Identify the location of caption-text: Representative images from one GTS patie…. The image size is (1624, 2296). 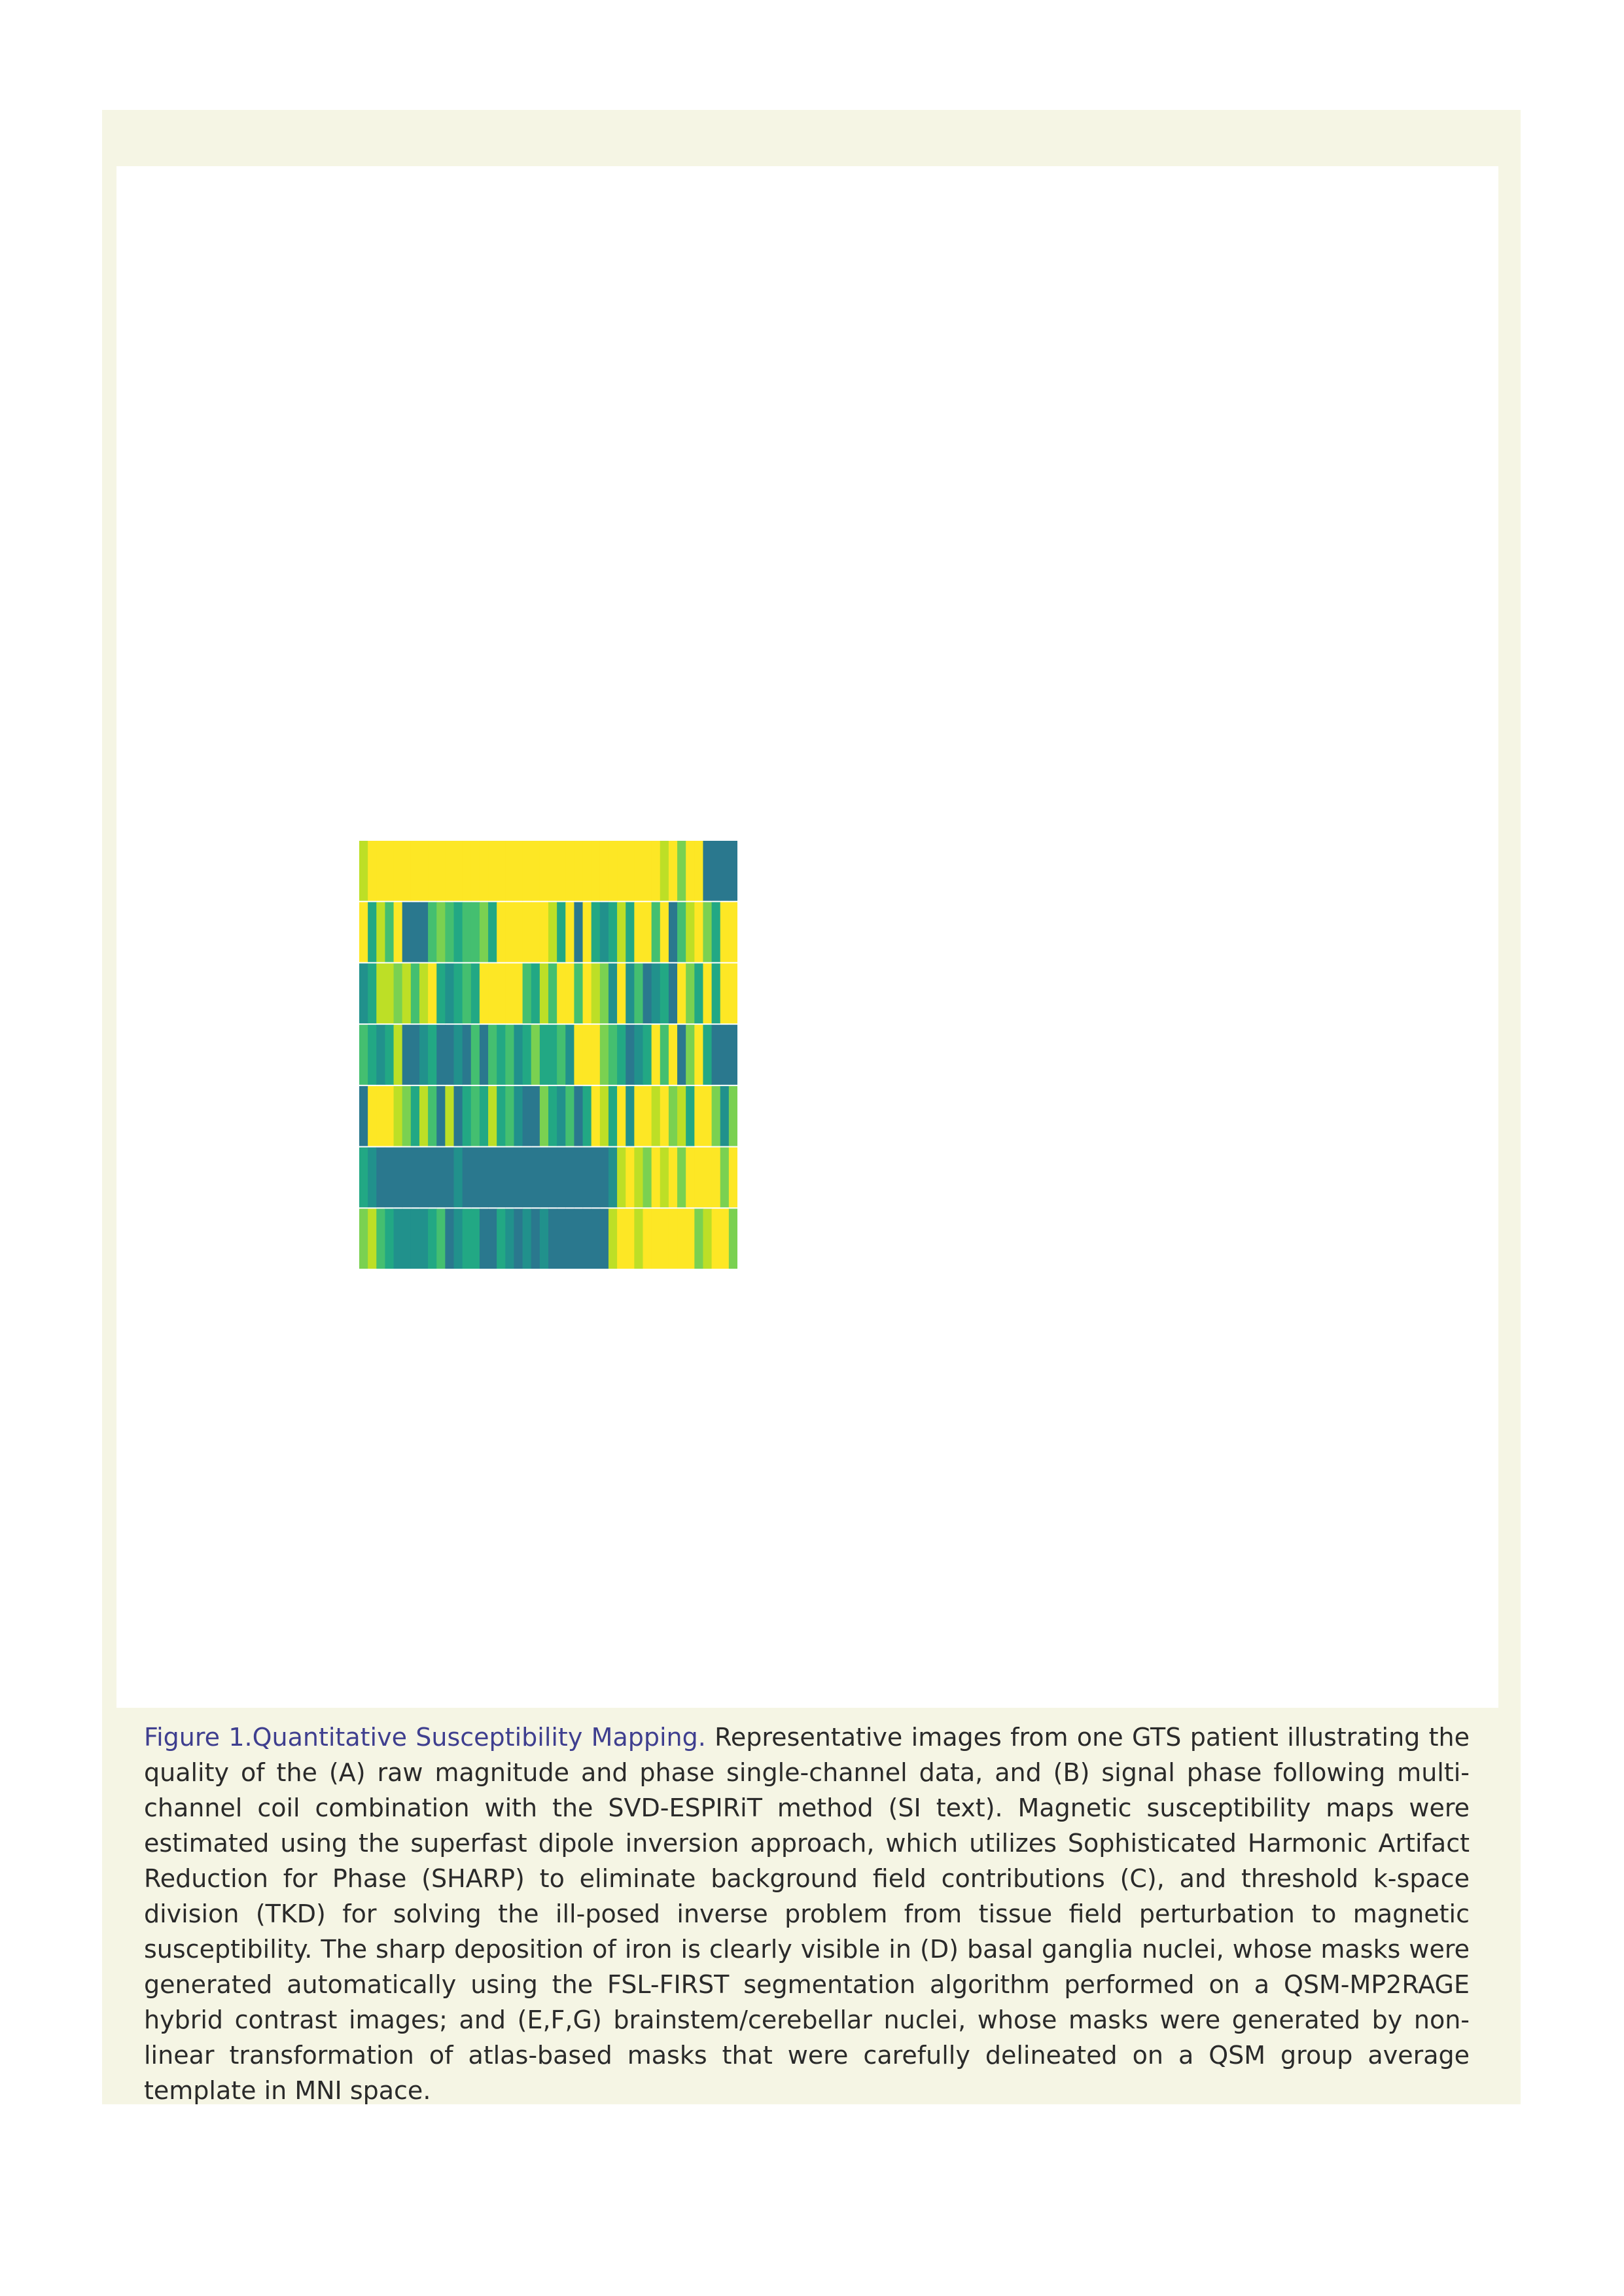
(807, 1914).